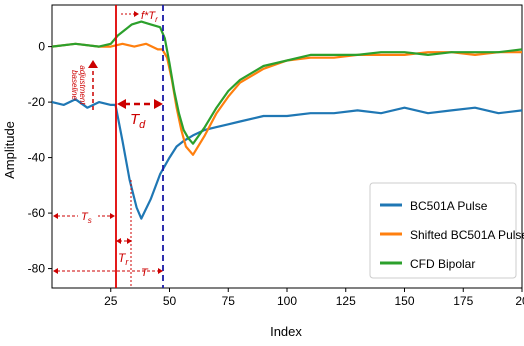  What do you see at coordinates (37, 269) in the screenshot?
I see `y-tick-label: -80` at bounding box center [37, 269].